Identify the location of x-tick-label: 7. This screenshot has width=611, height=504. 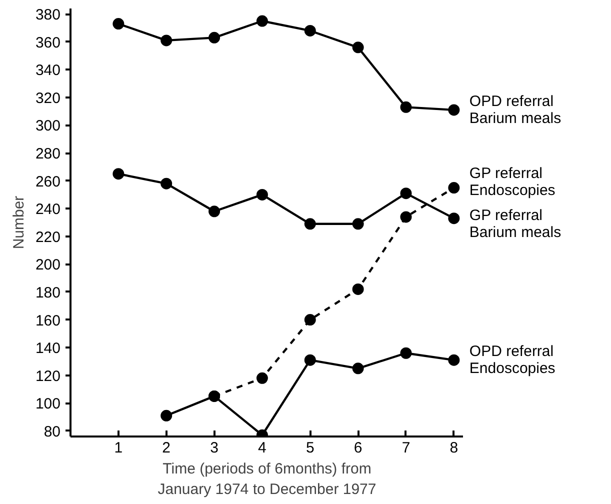
(406, 448).